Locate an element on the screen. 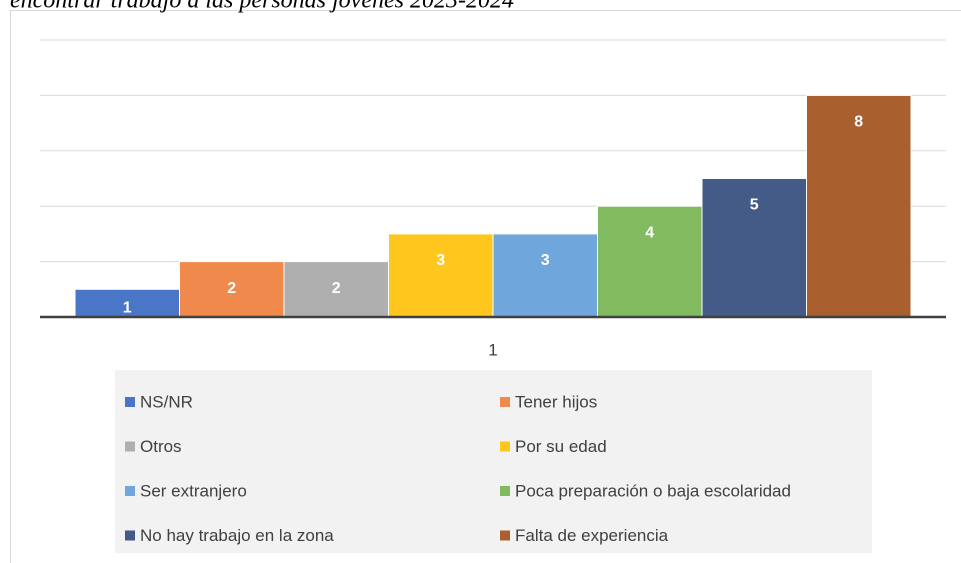 The height and width of the screenshot is (563, 961). legend-label: Tener hijos is located at coordinates (556, 401).